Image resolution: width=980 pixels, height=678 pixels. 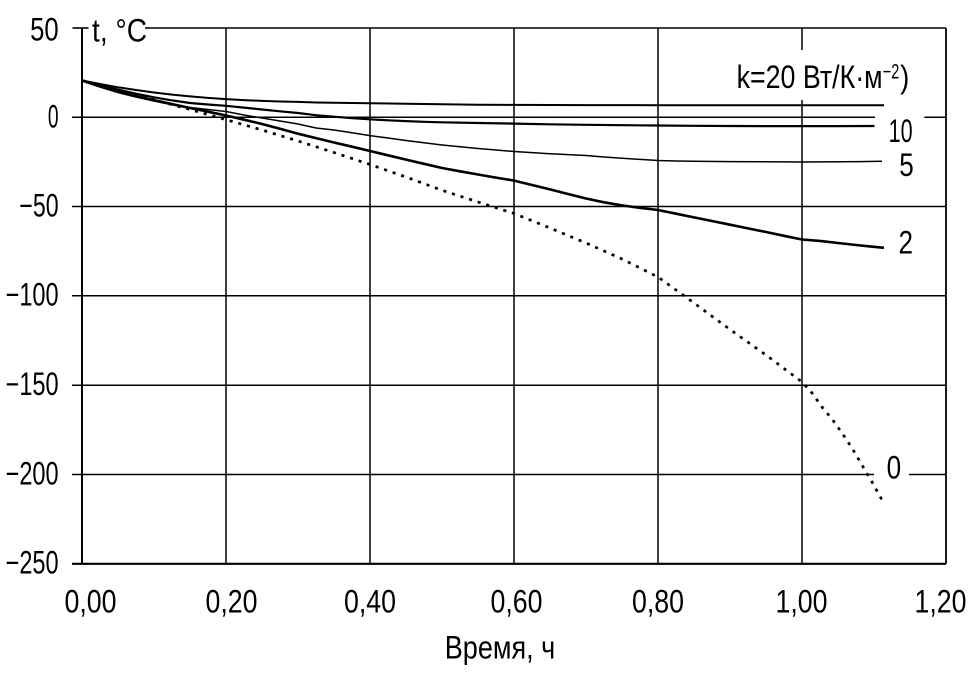 What do you see at coordinates (901, 131) in the screenshot?
I see `svg-text: 10` at bounding box center [901, 131].